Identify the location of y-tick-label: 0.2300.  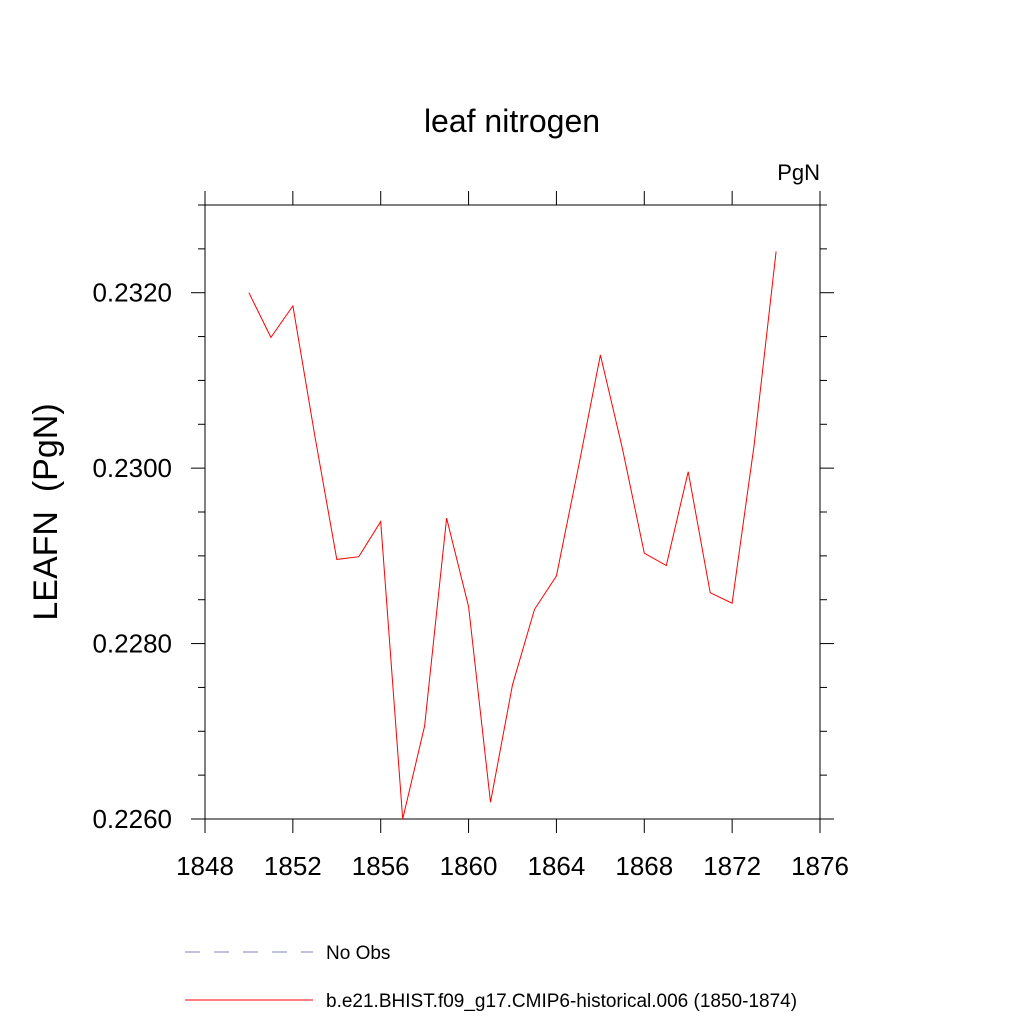
(132, 468).